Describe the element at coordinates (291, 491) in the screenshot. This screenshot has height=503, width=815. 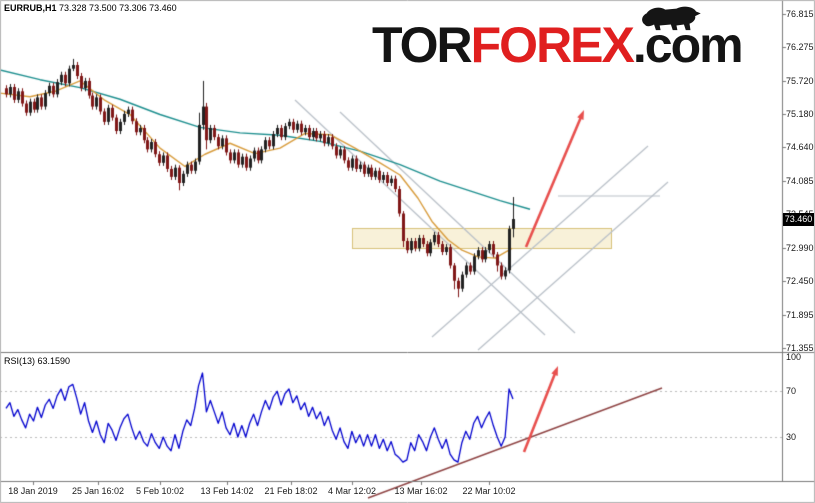
I see `time-tick-label: 21 Feb 18:02` at that location.